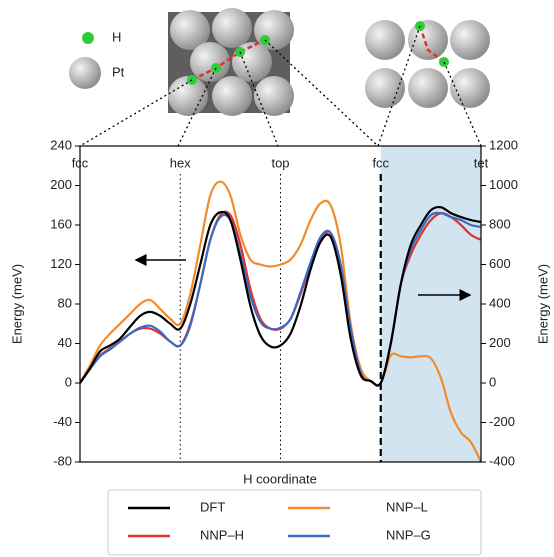 The height and width of the screenshot is (557, 554). I want to click on x-tick-label: hex, so click(180, 162).